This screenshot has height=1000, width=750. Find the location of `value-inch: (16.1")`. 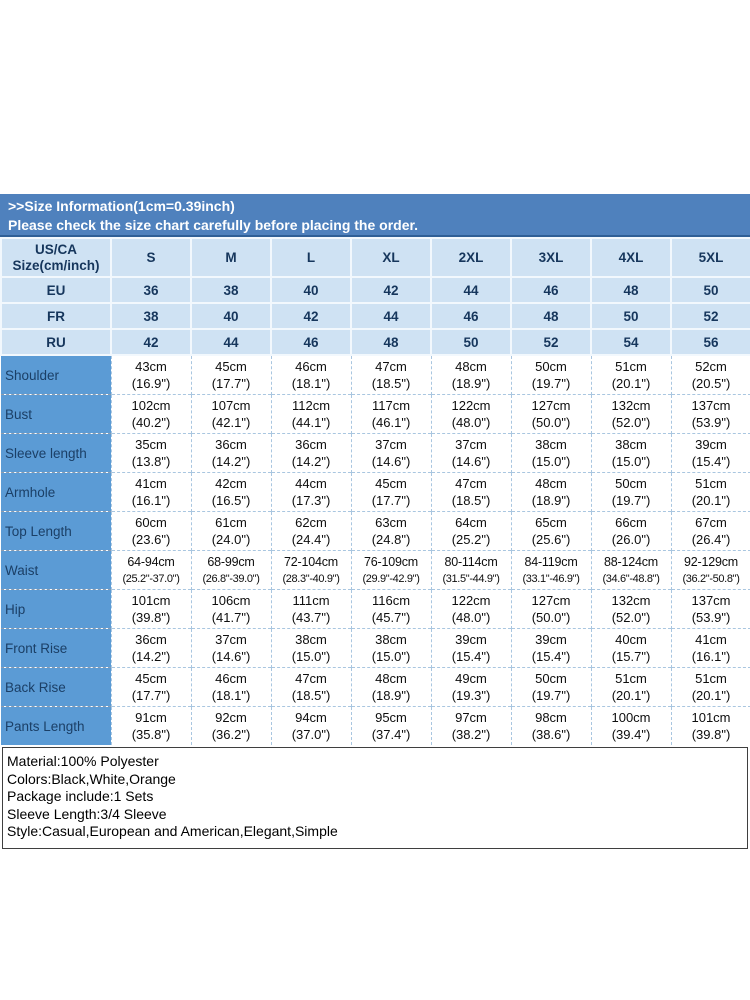

value-inch: (16.1") is located at coordinates (711, 656).